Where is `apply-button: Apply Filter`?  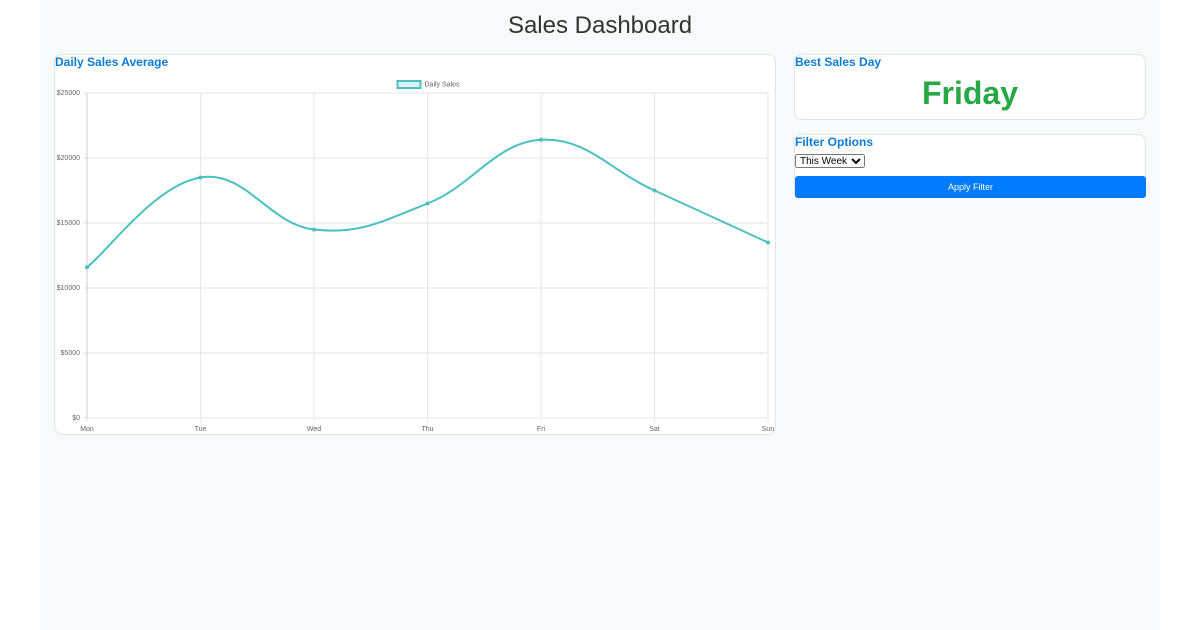 apply-button: Apply Filter is located at coordinates (970, 187).